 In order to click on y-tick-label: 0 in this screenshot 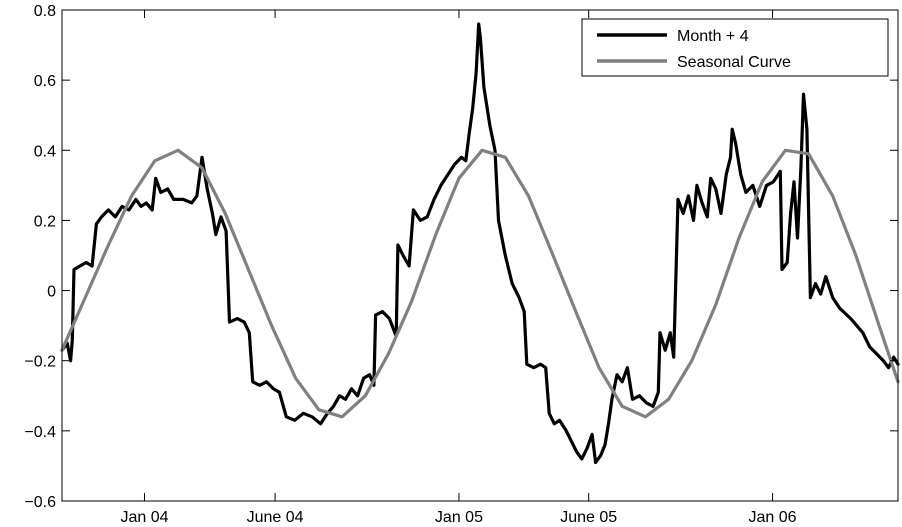, I will do `click(51, 292)`.